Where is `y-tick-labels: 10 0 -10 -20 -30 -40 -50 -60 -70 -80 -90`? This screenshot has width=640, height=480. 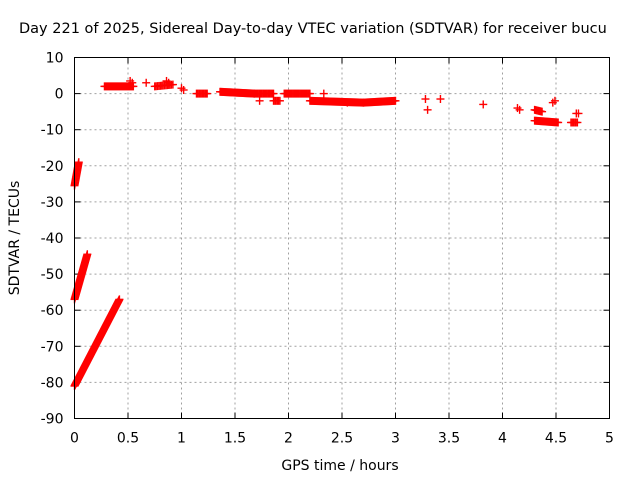
y-tick-labels: 10 0 -10 -20 -30 -40 -50 -60 -70 -80 -90 is located at coordinates (52, 239).